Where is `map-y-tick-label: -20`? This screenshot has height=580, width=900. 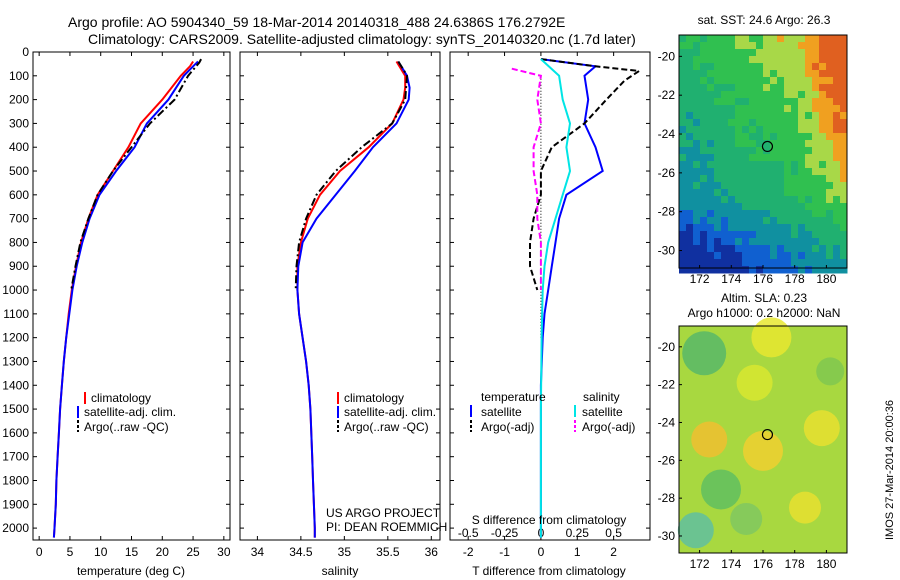 map-y-tick-label: -20 is located at coordinates (667, 56).